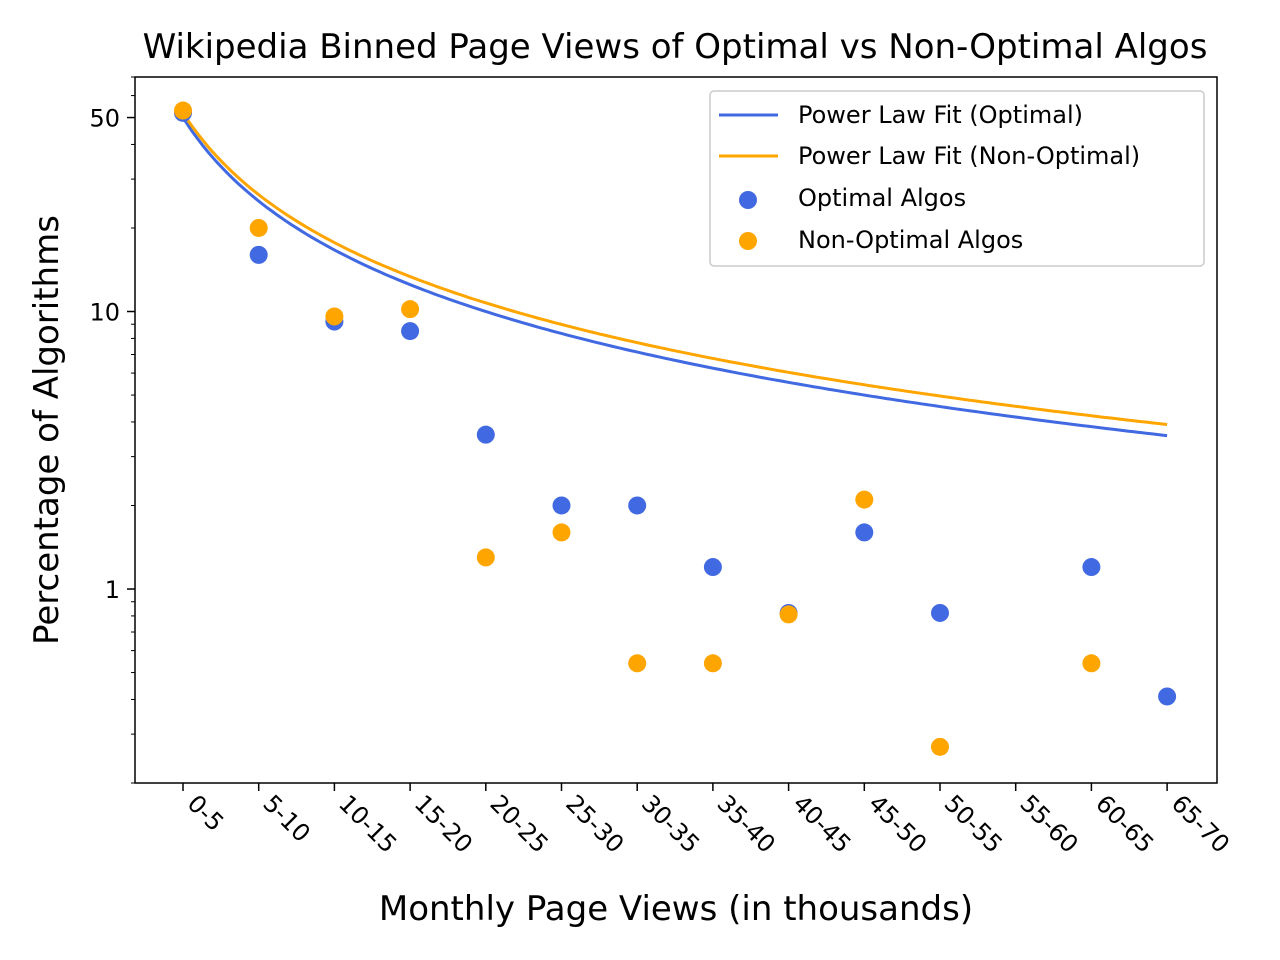 The height and width of the screenshot is (960, 1280). I want to click on legend-swatch-non-optimal, so click(748, 241).